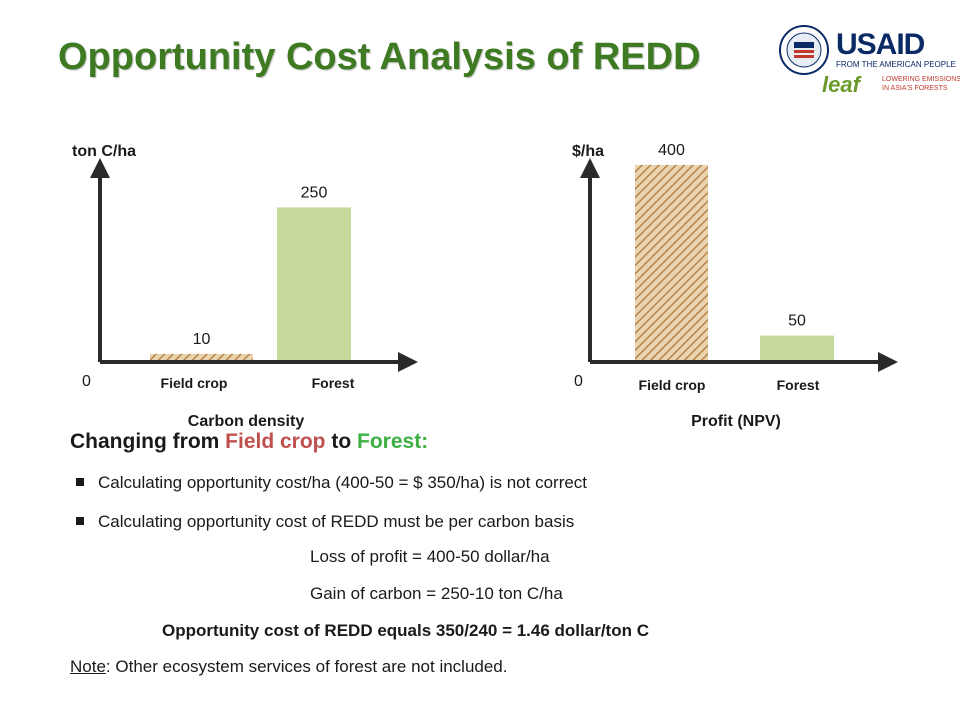 The width and height of the screenshot is (960, 720). What do you see at coordinates (202, 339) in the screenshot?
I see `data-label: 10` at bounding box center [202, 339].